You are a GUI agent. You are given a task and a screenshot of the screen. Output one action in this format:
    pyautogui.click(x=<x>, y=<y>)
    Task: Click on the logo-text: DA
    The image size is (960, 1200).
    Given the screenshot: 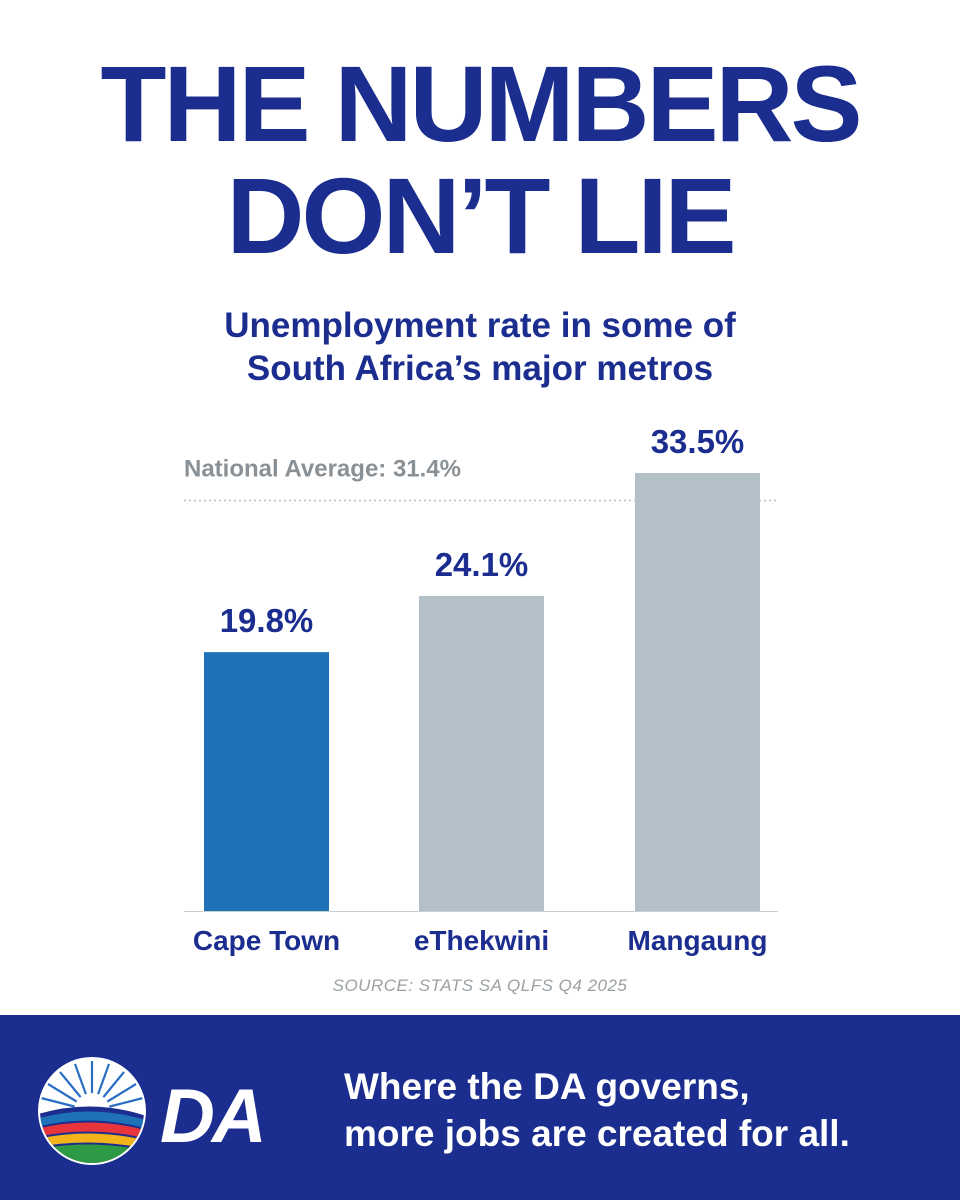 What is the action you would take?
    pyautogui.click(x=212, y=1116)
    